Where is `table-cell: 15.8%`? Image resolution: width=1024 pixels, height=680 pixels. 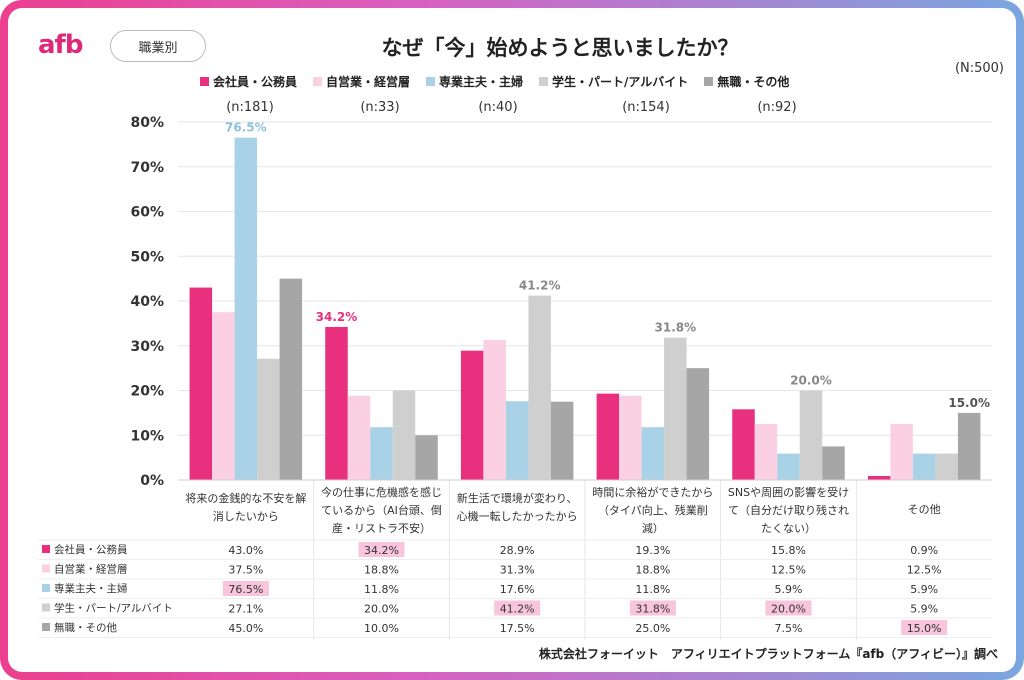
table-cell: 15.8% is located at coordinates (788, 550).